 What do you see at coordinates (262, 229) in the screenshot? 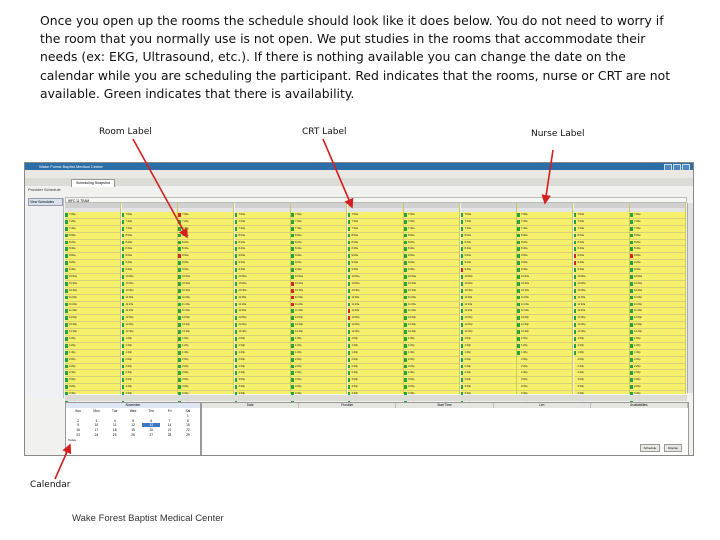
I see `time-slot: 7:40a` at bounding box center [262, 229].